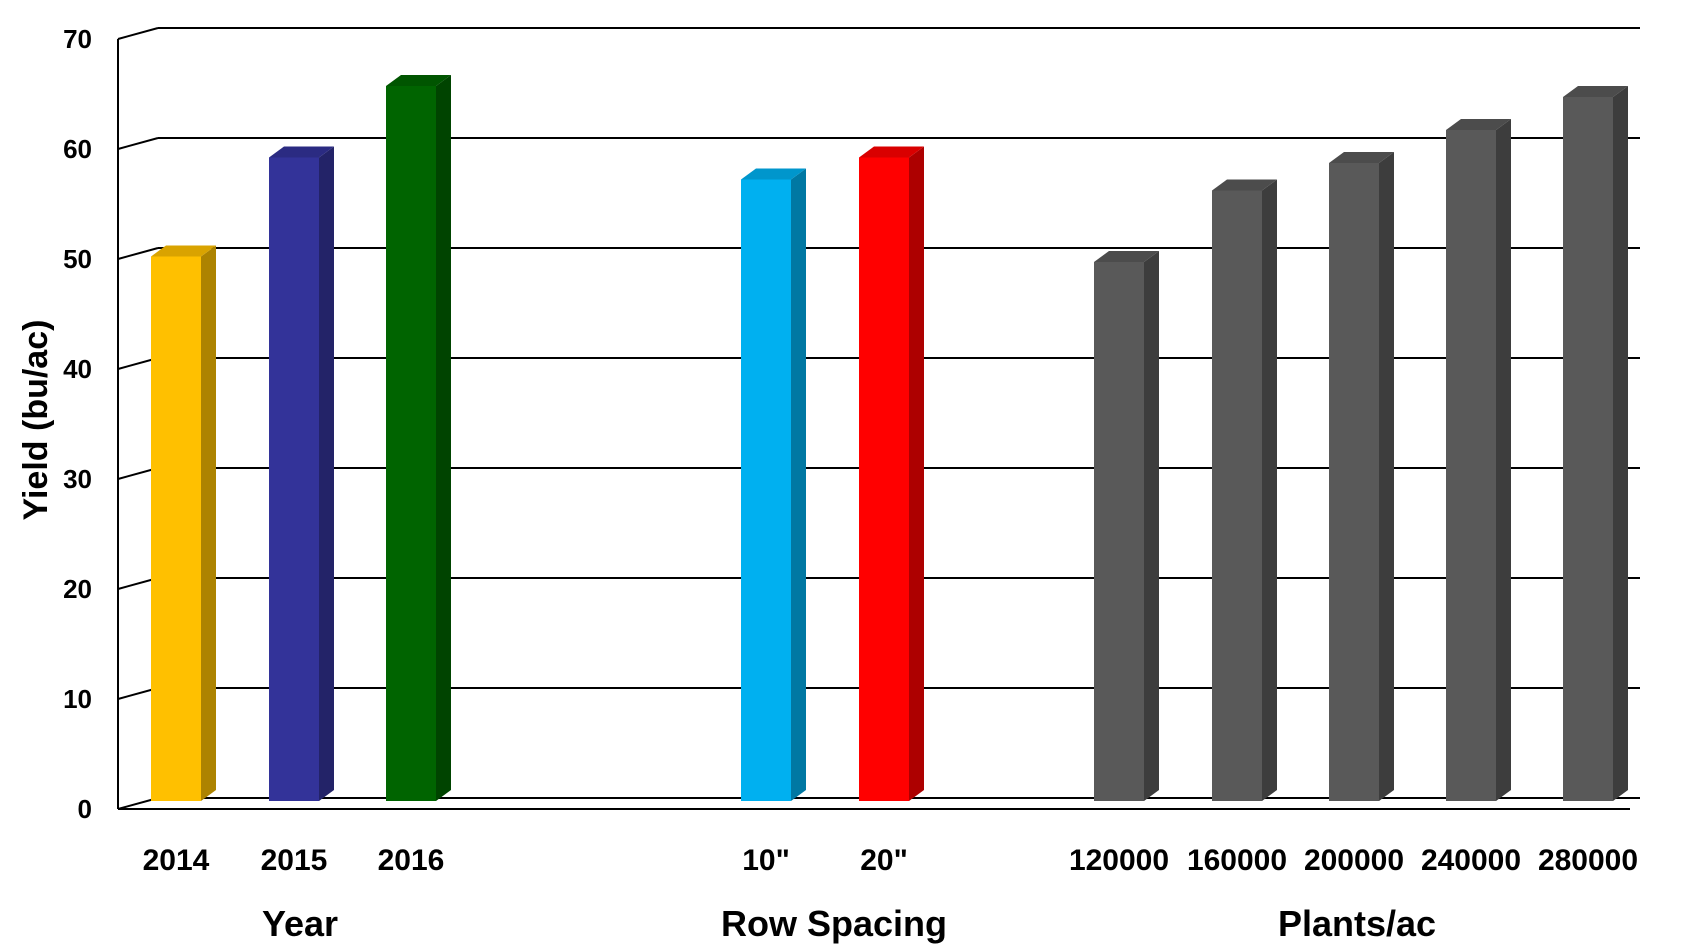  What do you see at coordinates (77, 39) in the screenshot?
I see `y-tick-label: 70` at bounding box center [77, 39].